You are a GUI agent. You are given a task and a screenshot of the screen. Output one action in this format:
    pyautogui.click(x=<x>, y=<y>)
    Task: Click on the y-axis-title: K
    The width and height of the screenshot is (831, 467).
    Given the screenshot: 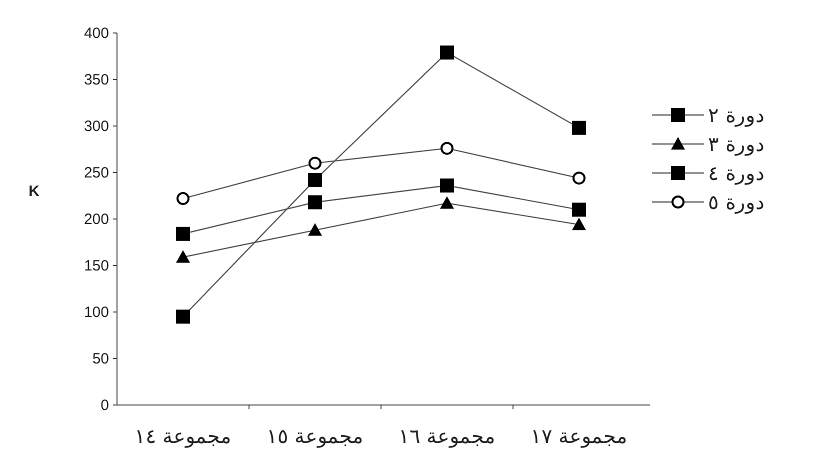 What is the action you would take?
    pyautogui.click(x=34, y=191)
    